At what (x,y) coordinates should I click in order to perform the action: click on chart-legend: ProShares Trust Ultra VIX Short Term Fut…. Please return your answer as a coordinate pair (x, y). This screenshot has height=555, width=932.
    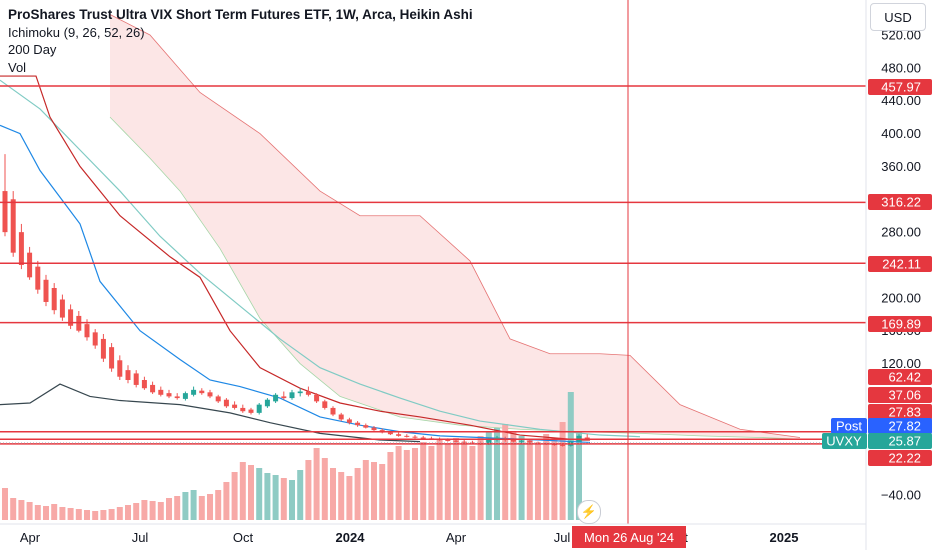
    Looking at the image, I should click on (240, 41).